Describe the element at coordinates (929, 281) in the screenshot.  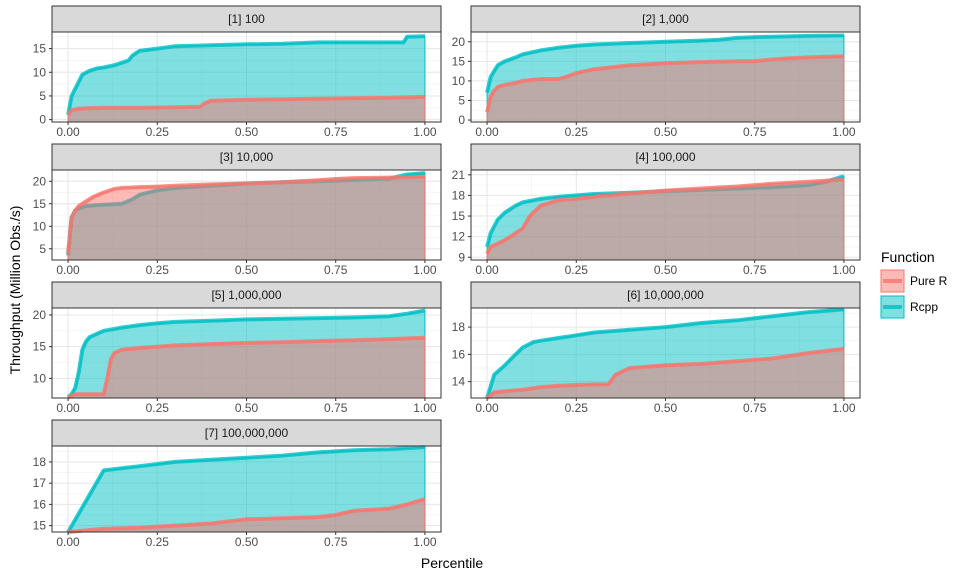
I see `legend-label: Pure R` at that location.